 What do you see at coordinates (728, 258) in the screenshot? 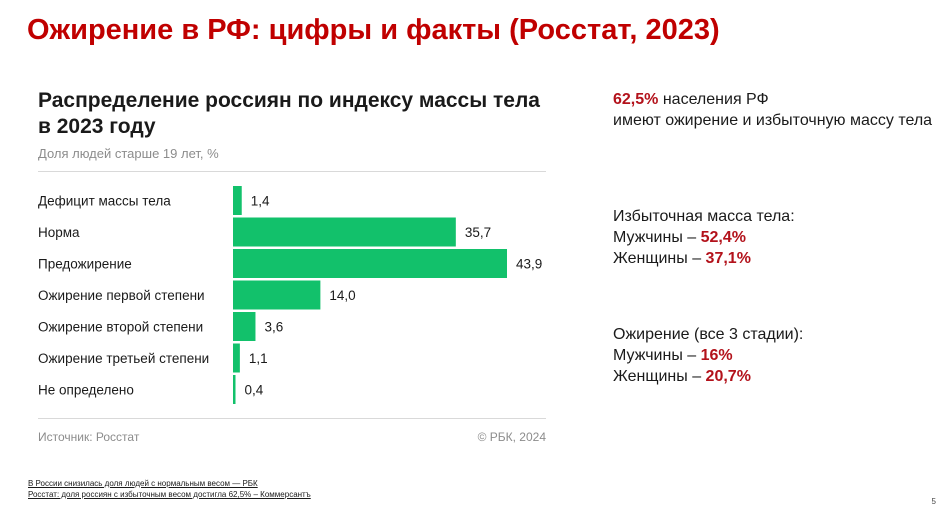
I see `women-overweight-value: 37,1%` at bounding box center [728, 258].